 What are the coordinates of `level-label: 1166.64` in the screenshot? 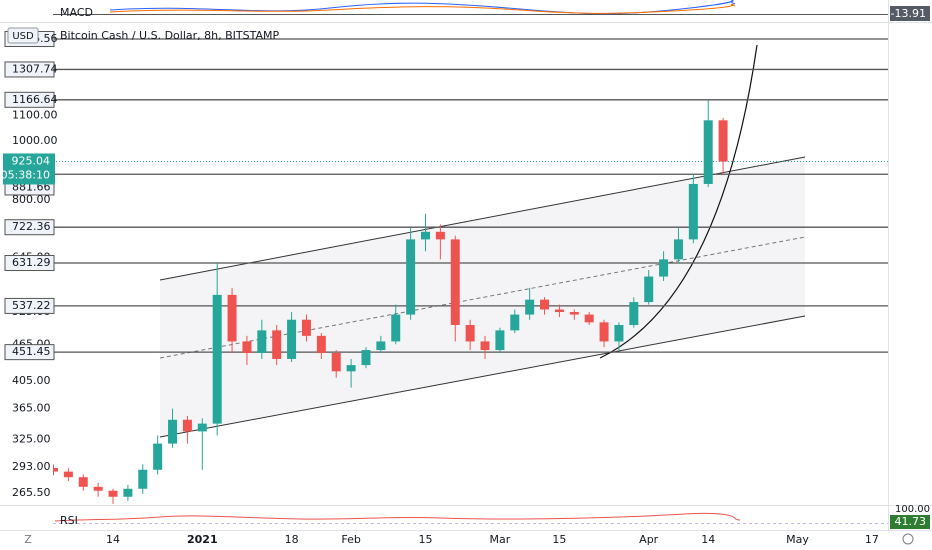 It's located at (35, 99).